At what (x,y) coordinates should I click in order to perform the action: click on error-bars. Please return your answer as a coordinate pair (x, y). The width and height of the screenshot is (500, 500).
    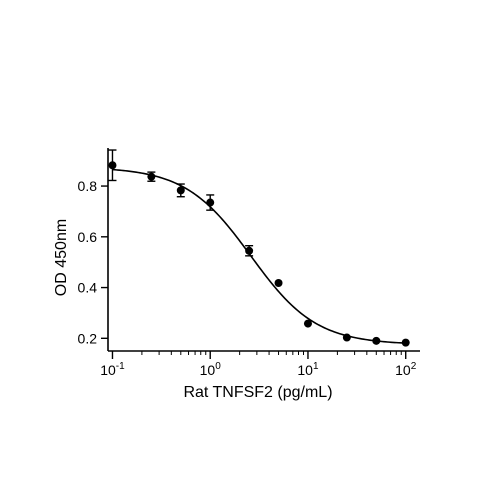
    Looking at the image, I should click on (181, 203).